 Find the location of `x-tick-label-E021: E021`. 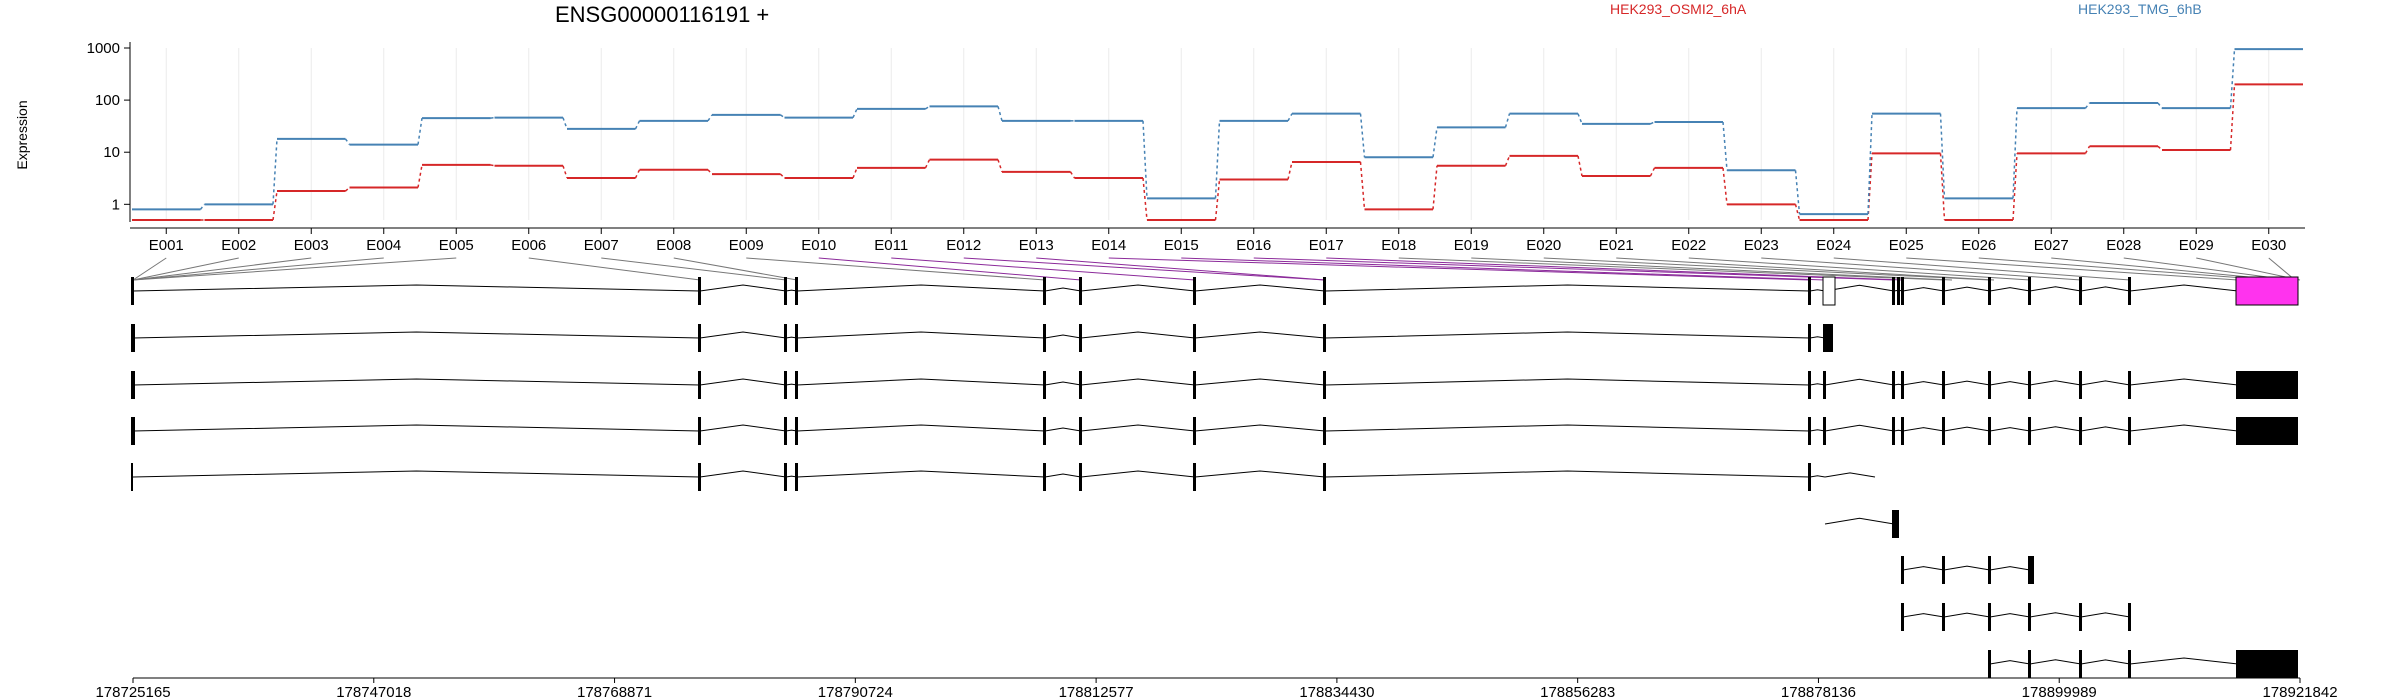

x-tick-label-E021: E021 is located at coordinates (1616, 245).